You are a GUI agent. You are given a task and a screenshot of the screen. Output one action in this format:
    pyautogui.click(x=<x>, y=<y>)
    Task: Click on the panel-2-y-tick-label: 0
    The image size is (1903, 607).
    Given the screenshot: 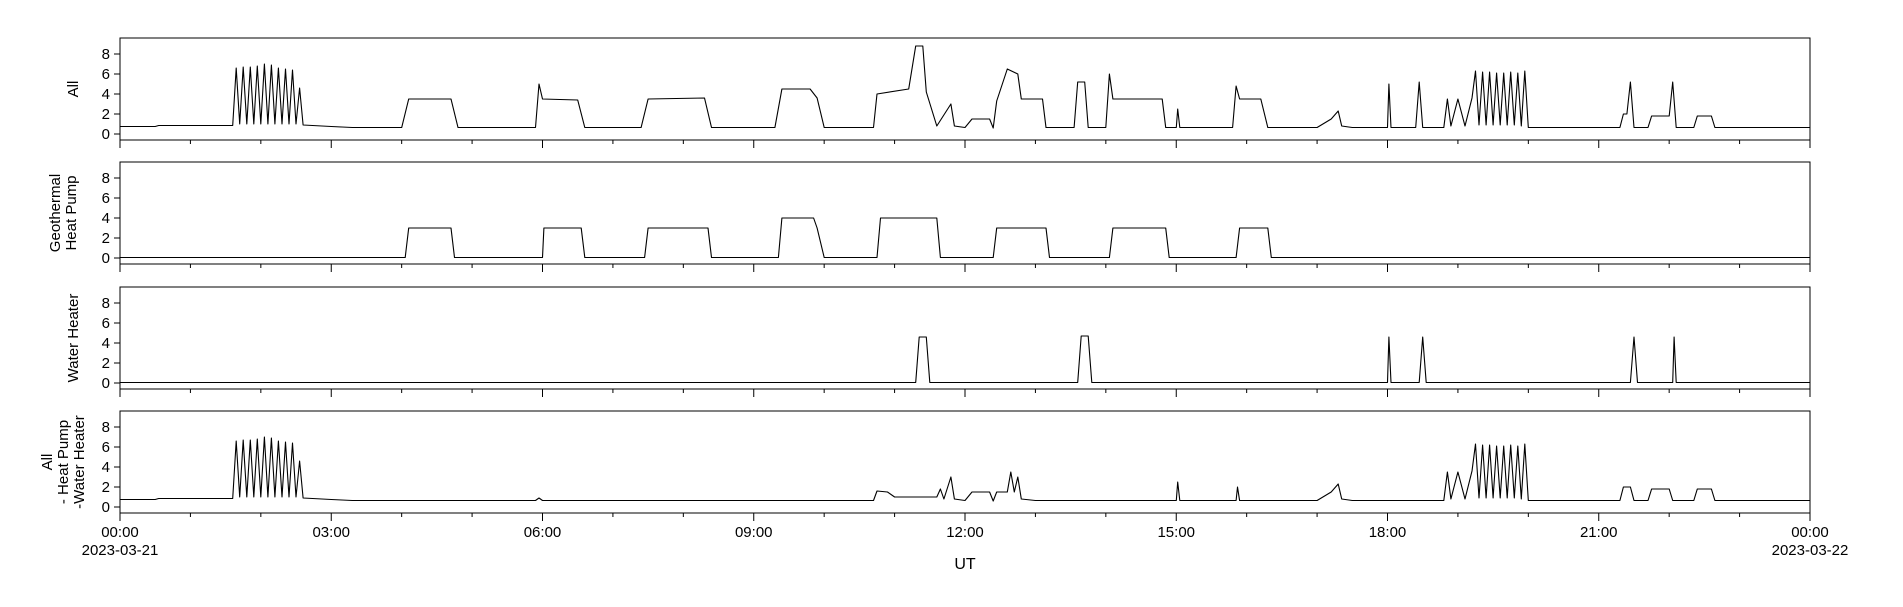 What is the action you would take?
    pyautogui.click(x=106, y=383)
    